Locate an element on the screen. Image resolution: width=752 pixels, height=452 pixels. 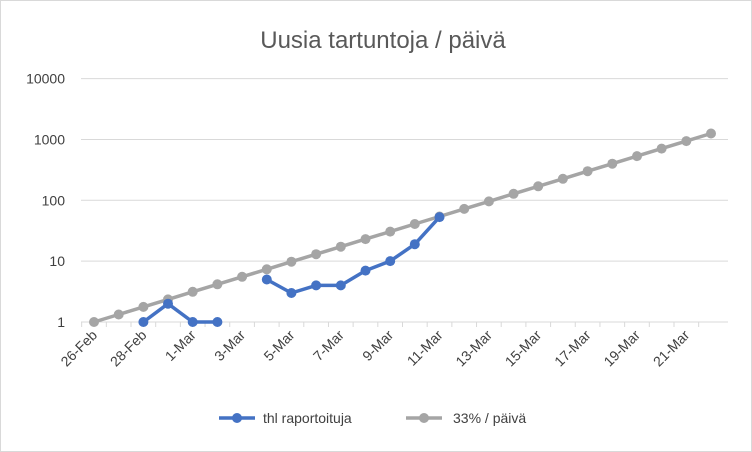
legend-label: 33% / päivä is located at coordinates (489, 418).